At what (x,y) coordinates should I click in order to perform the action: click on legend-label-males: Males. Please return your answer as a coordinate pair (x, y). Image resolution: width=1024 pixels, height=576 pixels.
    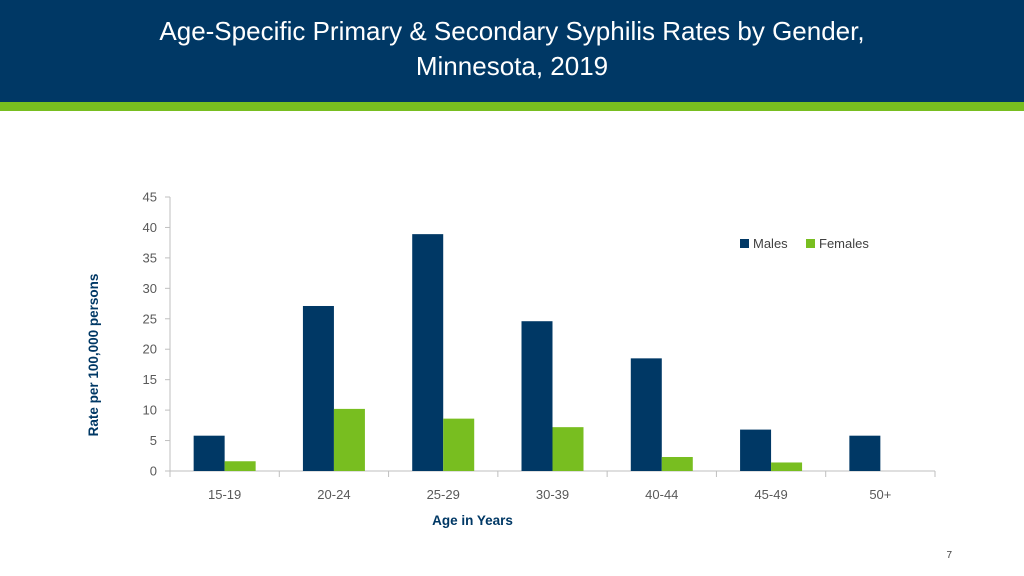
    Looking at the image, I should click on (770, 243).